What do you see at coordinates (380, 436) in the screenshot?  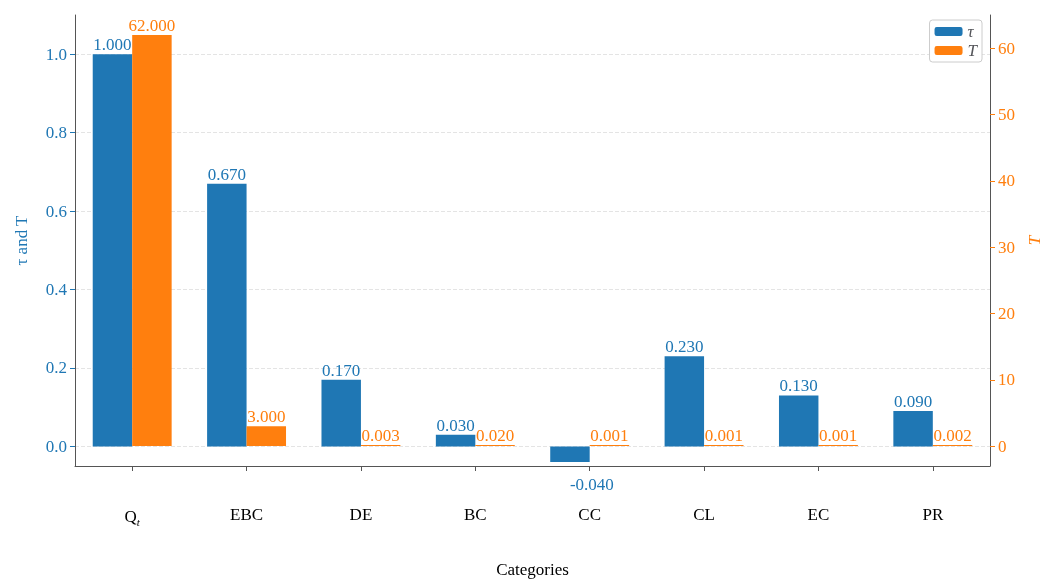 I see `data-label: 0.003` at bounding box center [380, 436].